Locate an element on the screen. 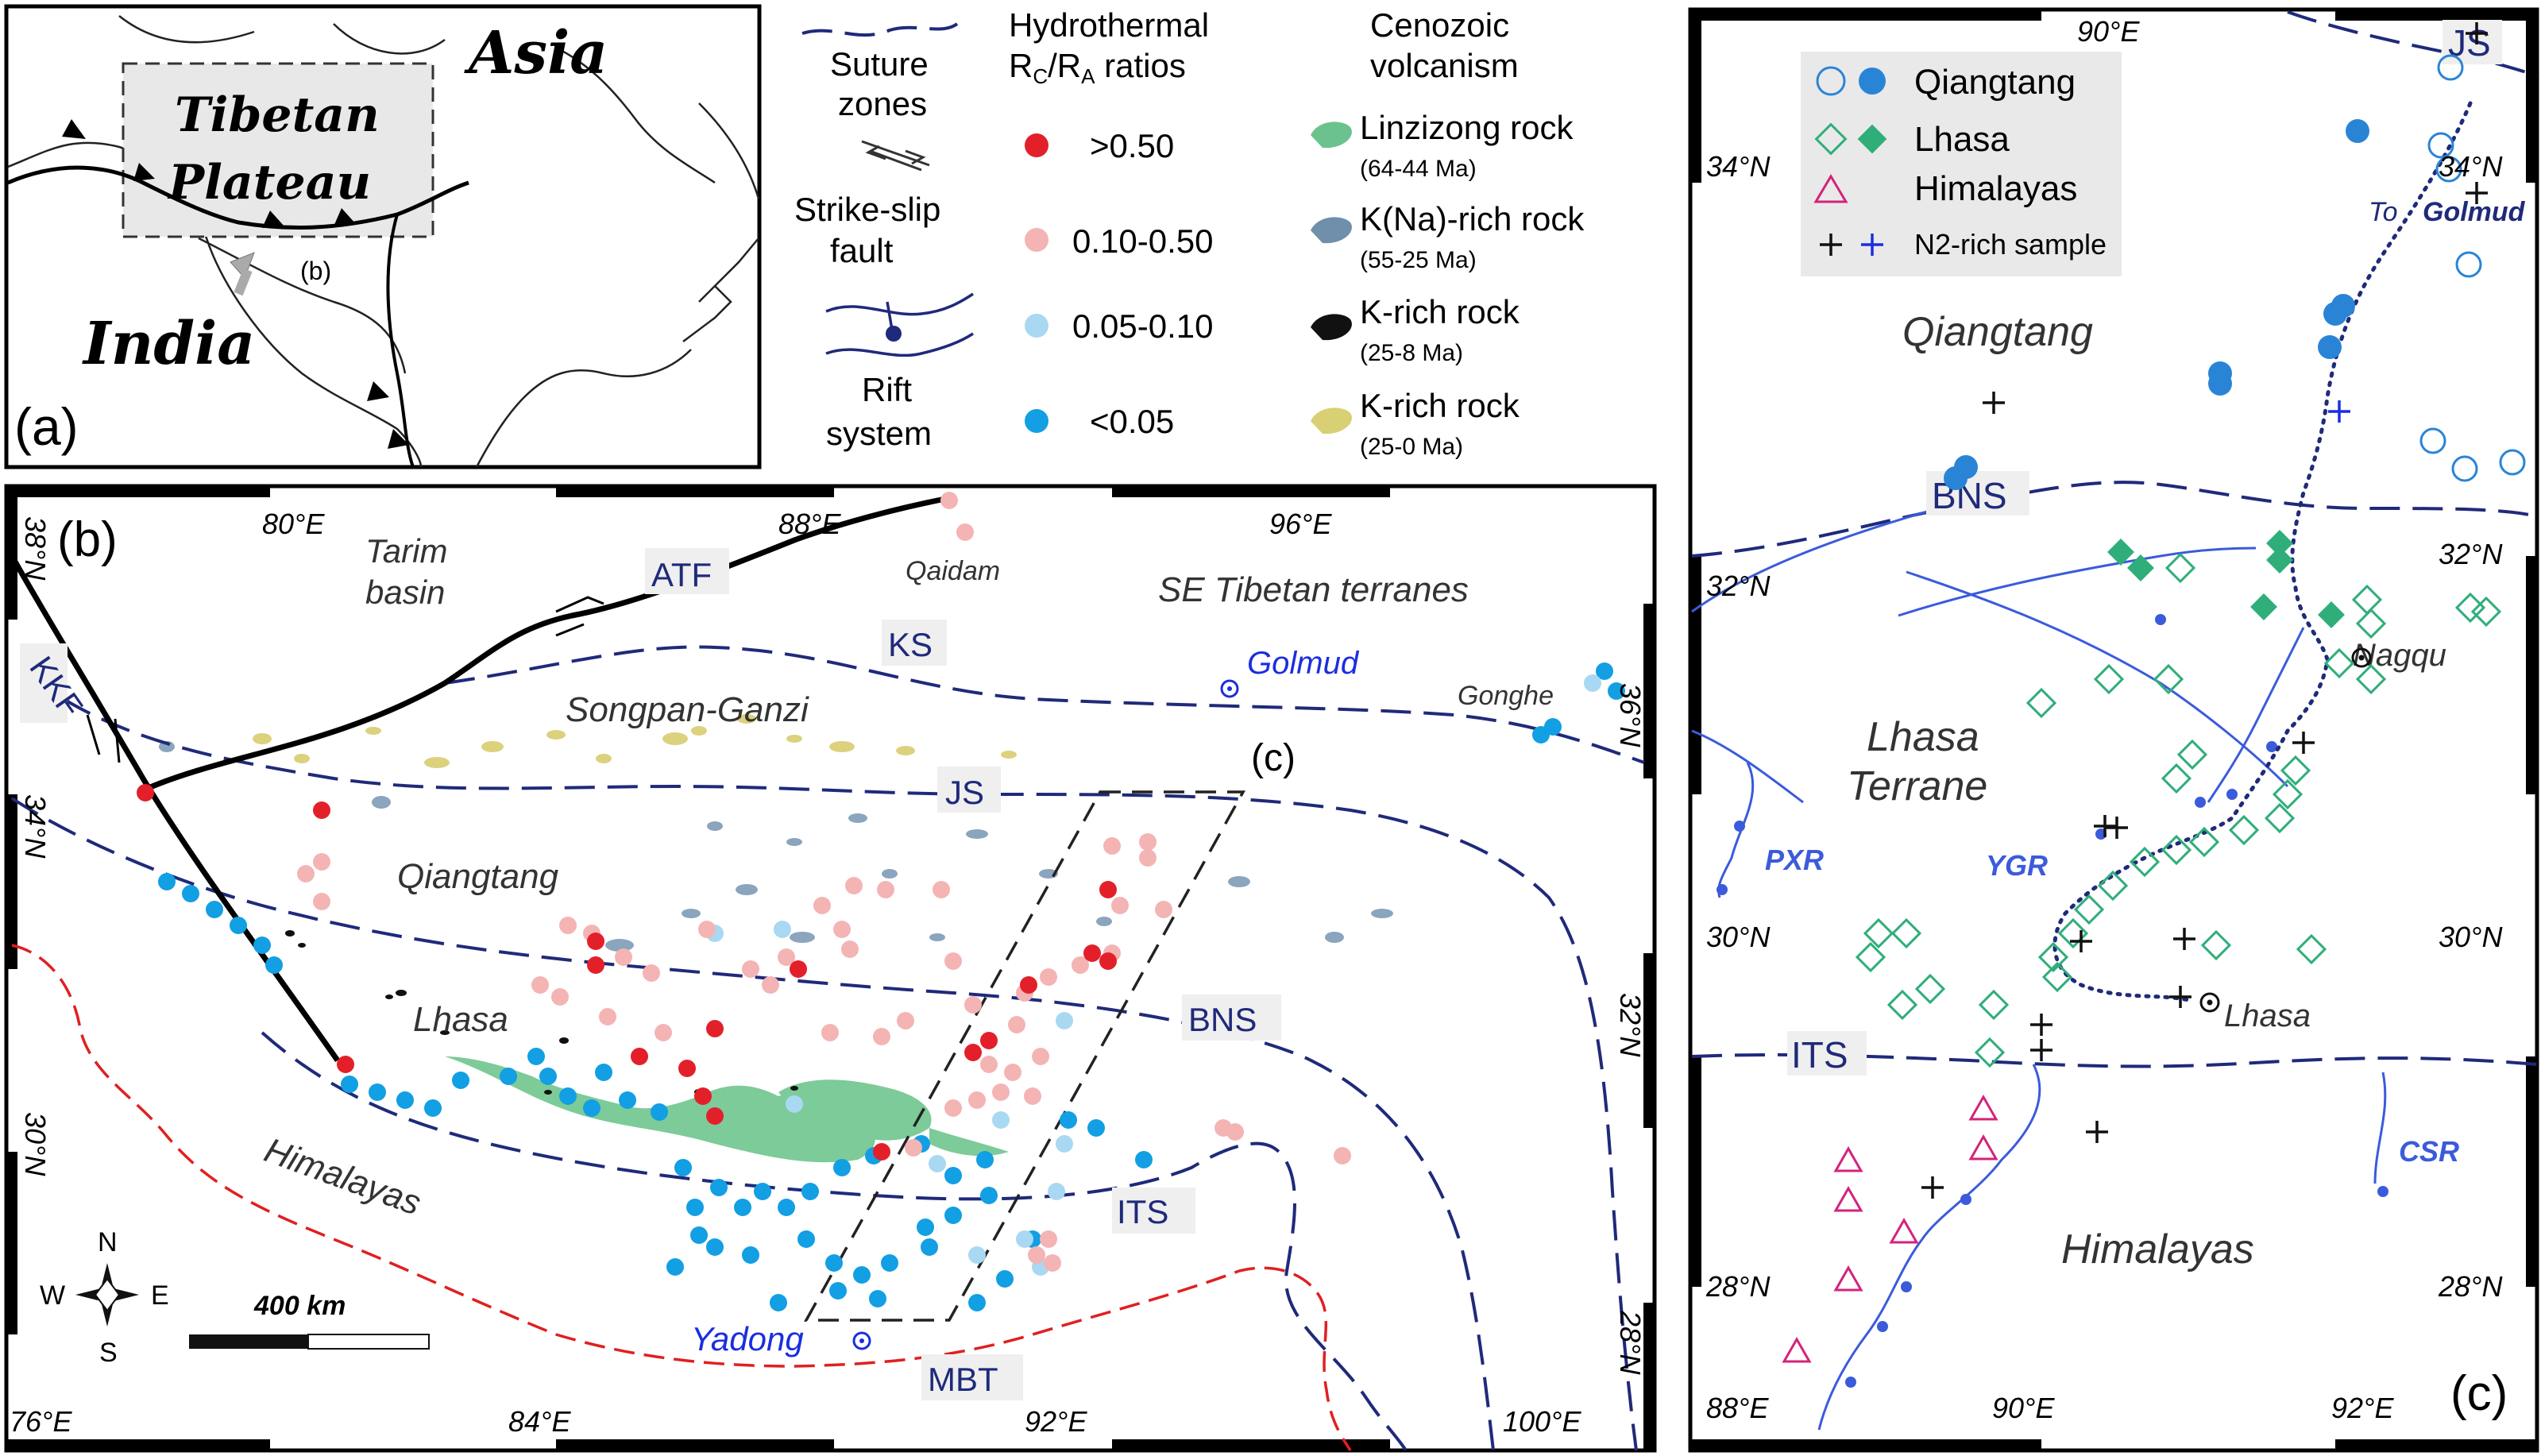 Image resolution: width=2541 pixels, height=1456 pixels. plateau-box is located at coordinates (278, 150).